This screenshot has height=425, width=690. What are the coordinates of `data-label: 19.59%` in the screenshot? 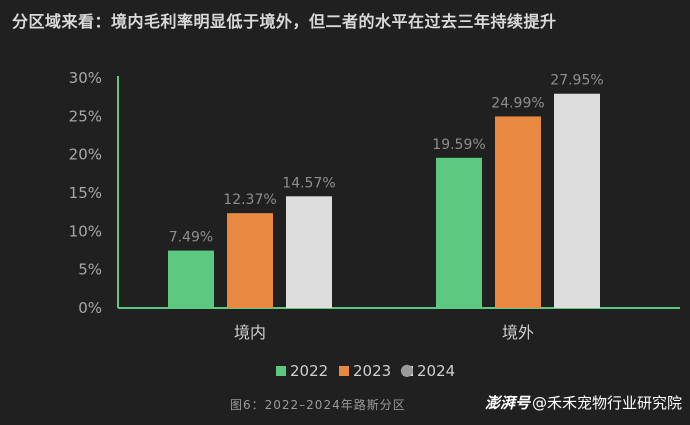 It's located at (458, 145).